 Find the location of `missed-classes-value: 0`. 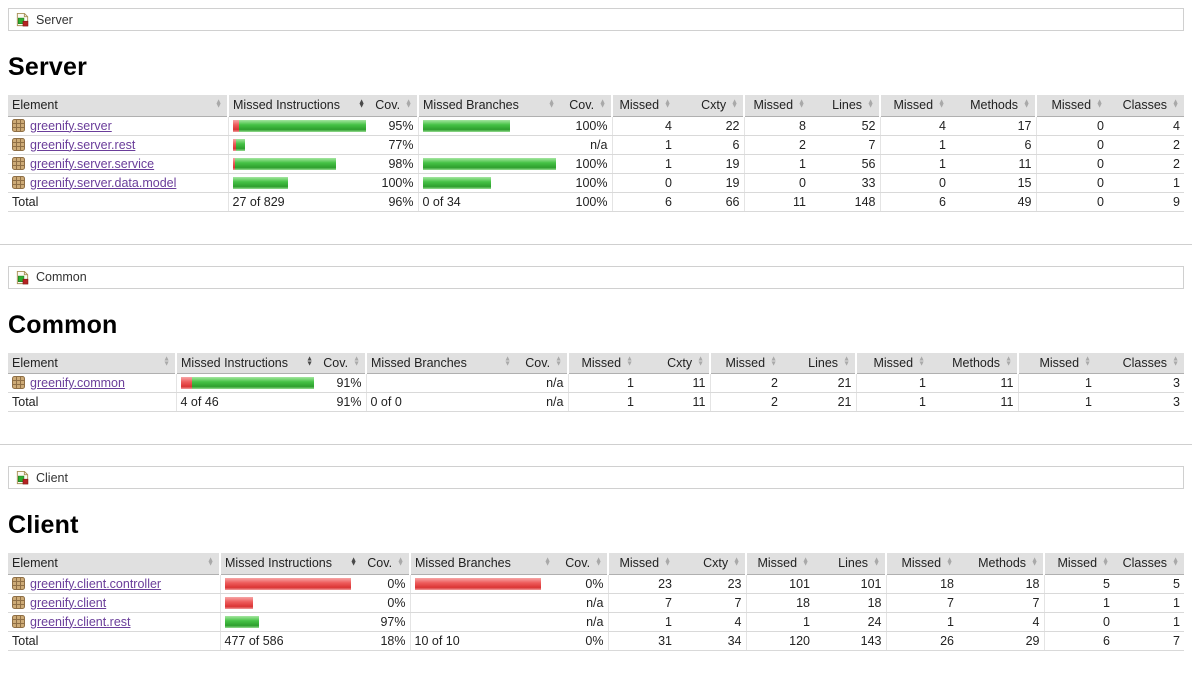

missed-classes-value: 0 is located at coordinates (1071, 164).